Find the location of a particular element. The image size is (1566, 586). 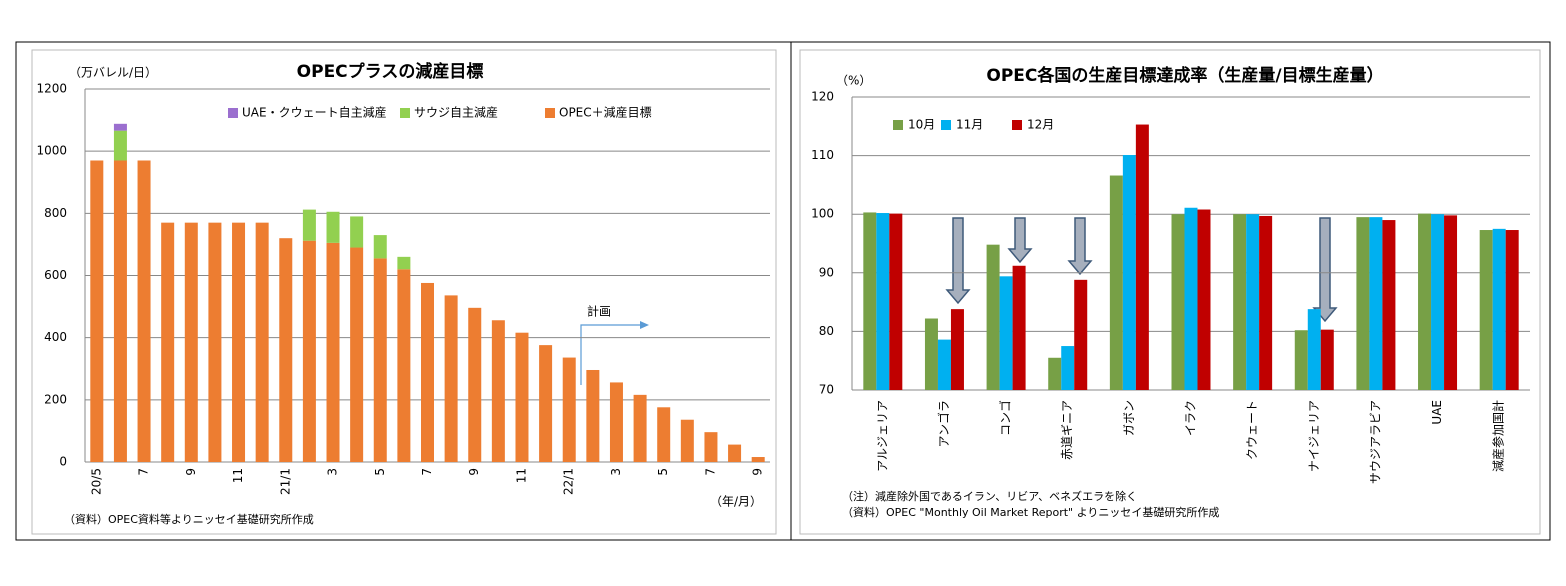

x-tick-label: アンゴラ is located at coordinates (943, 424).